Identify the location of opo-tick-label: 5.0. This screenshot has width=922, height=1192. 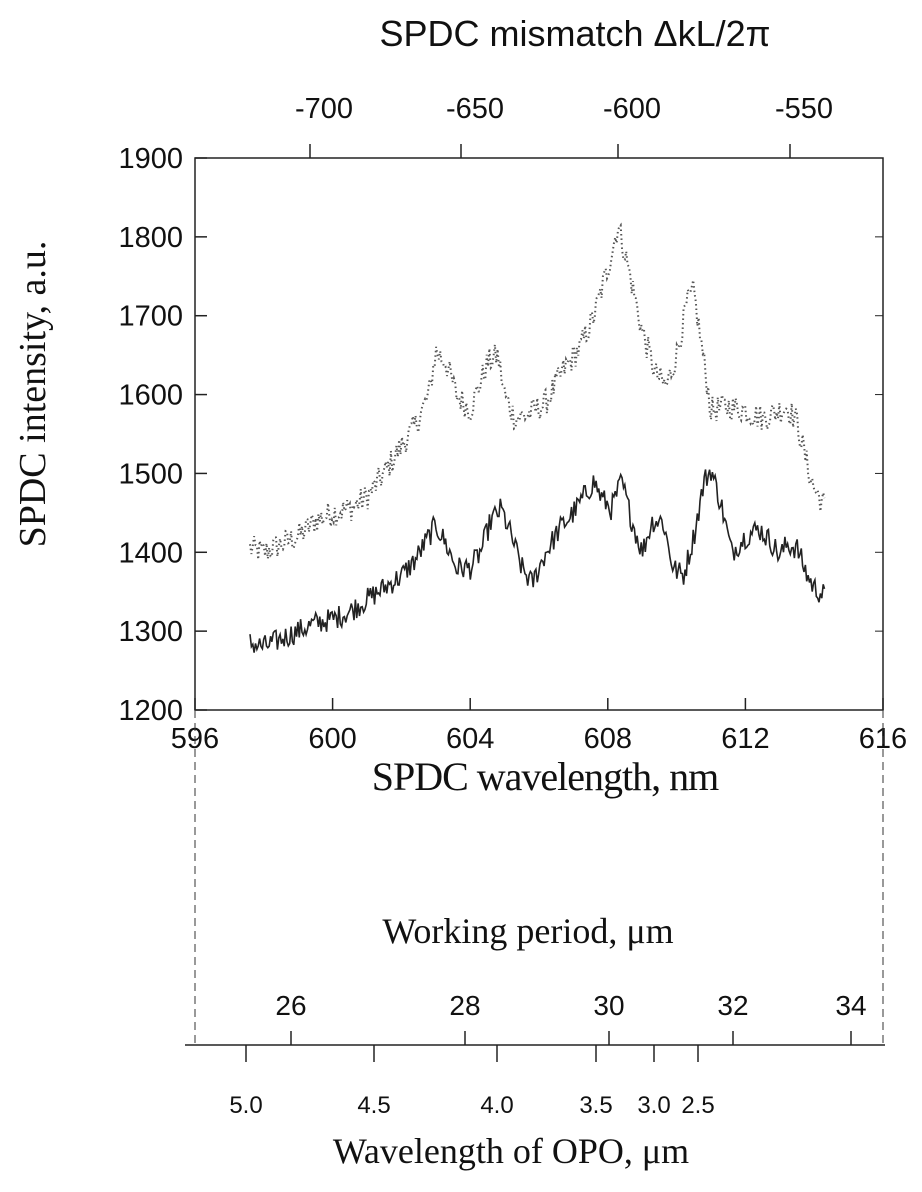
(245, 1105).